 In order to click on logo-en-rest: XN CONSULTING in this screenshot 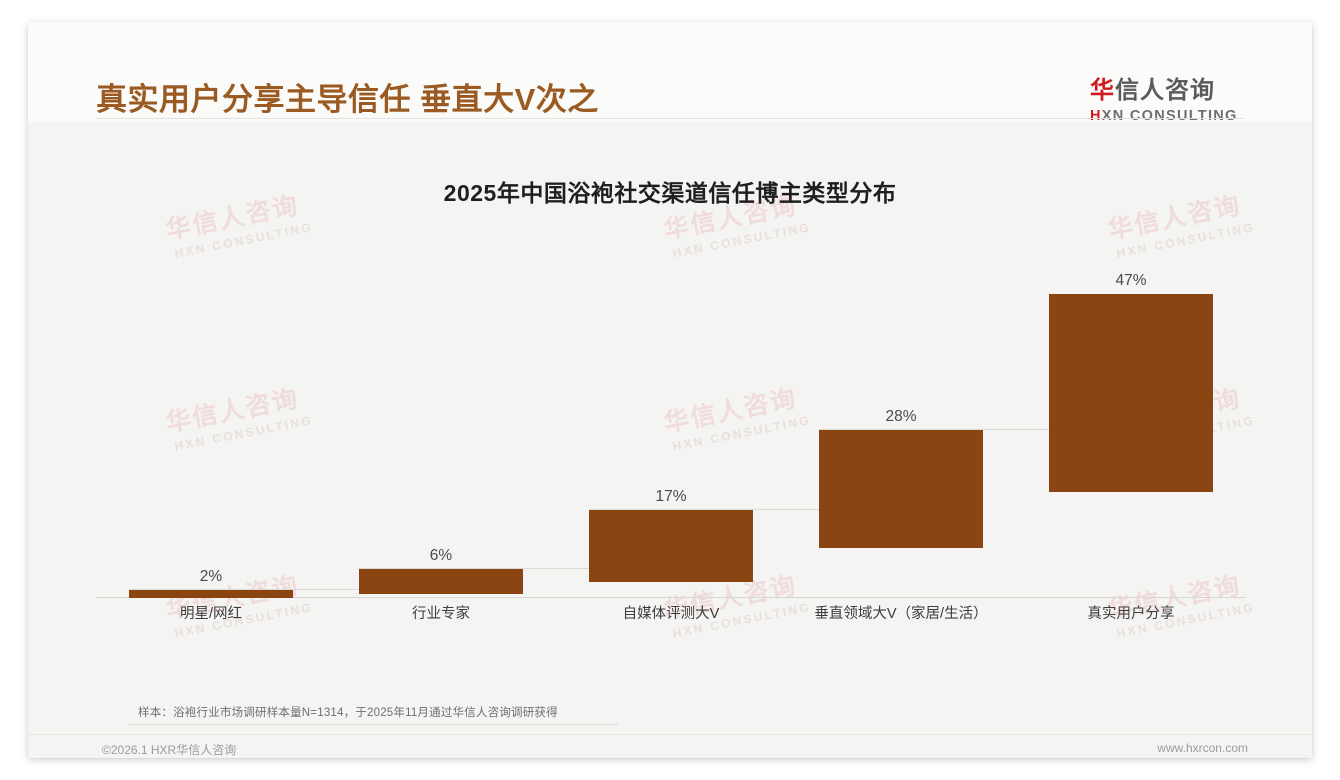, I will do `click(1169, 115)`.